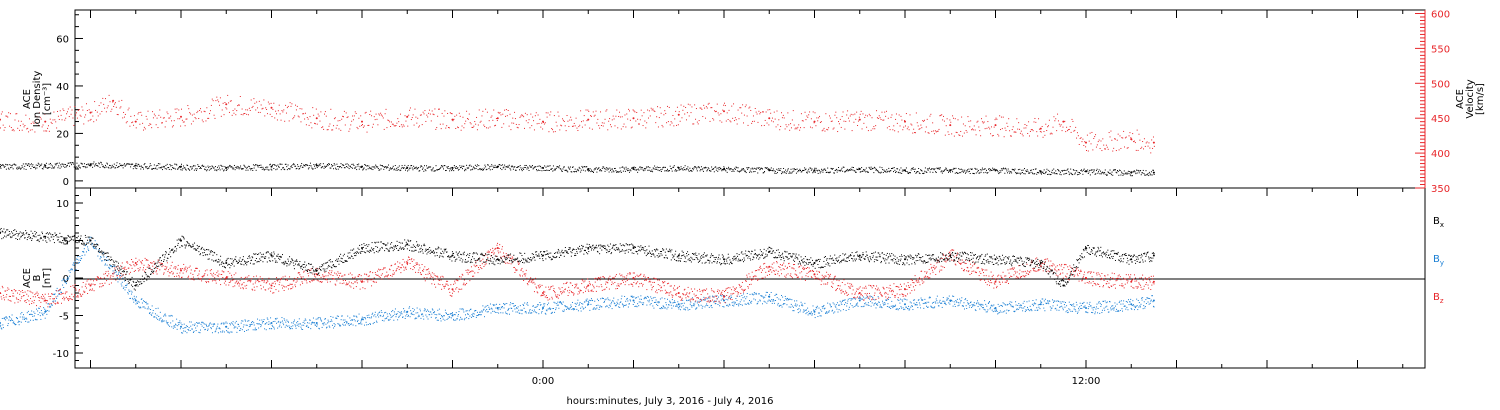 The width and height of the screenshot is (1500, 410). I want to click on velocity-point, so click(181, 116).